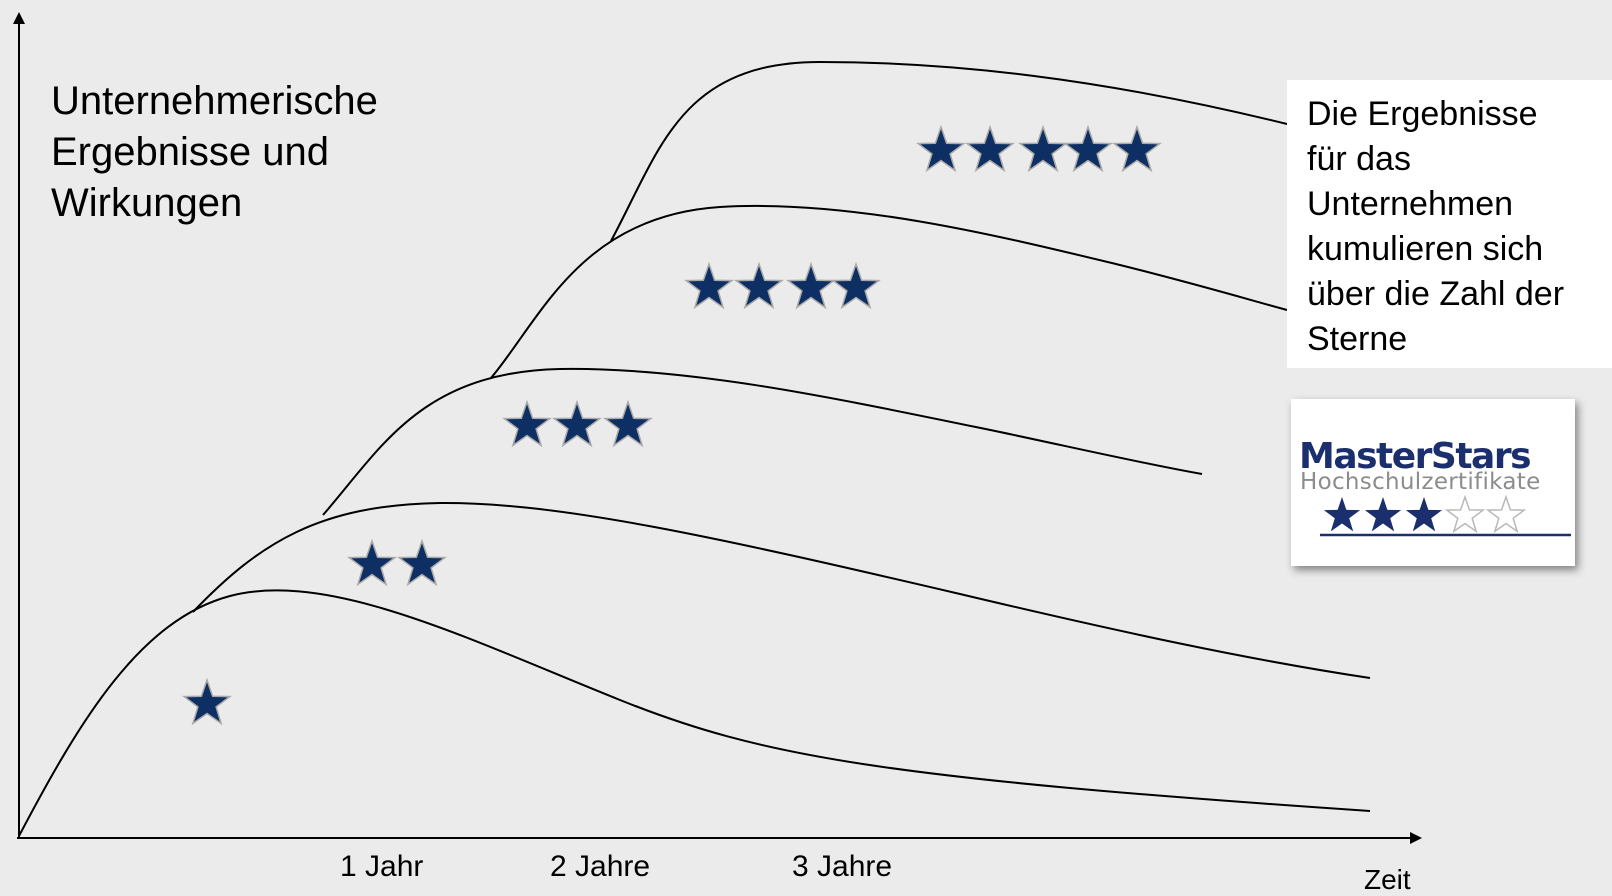 This screenshot has height=896, width=1612. I want to click on note-line: kumulieren sich, so click(1425, 249).